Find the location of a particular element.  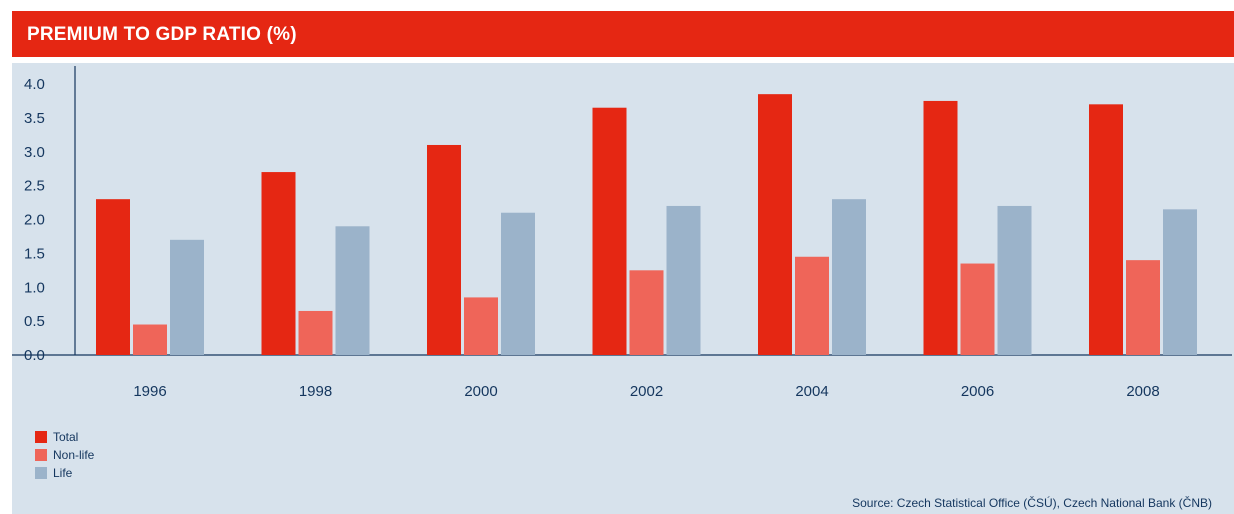

legend-label-life: Life is located at coordinates (63, 473).